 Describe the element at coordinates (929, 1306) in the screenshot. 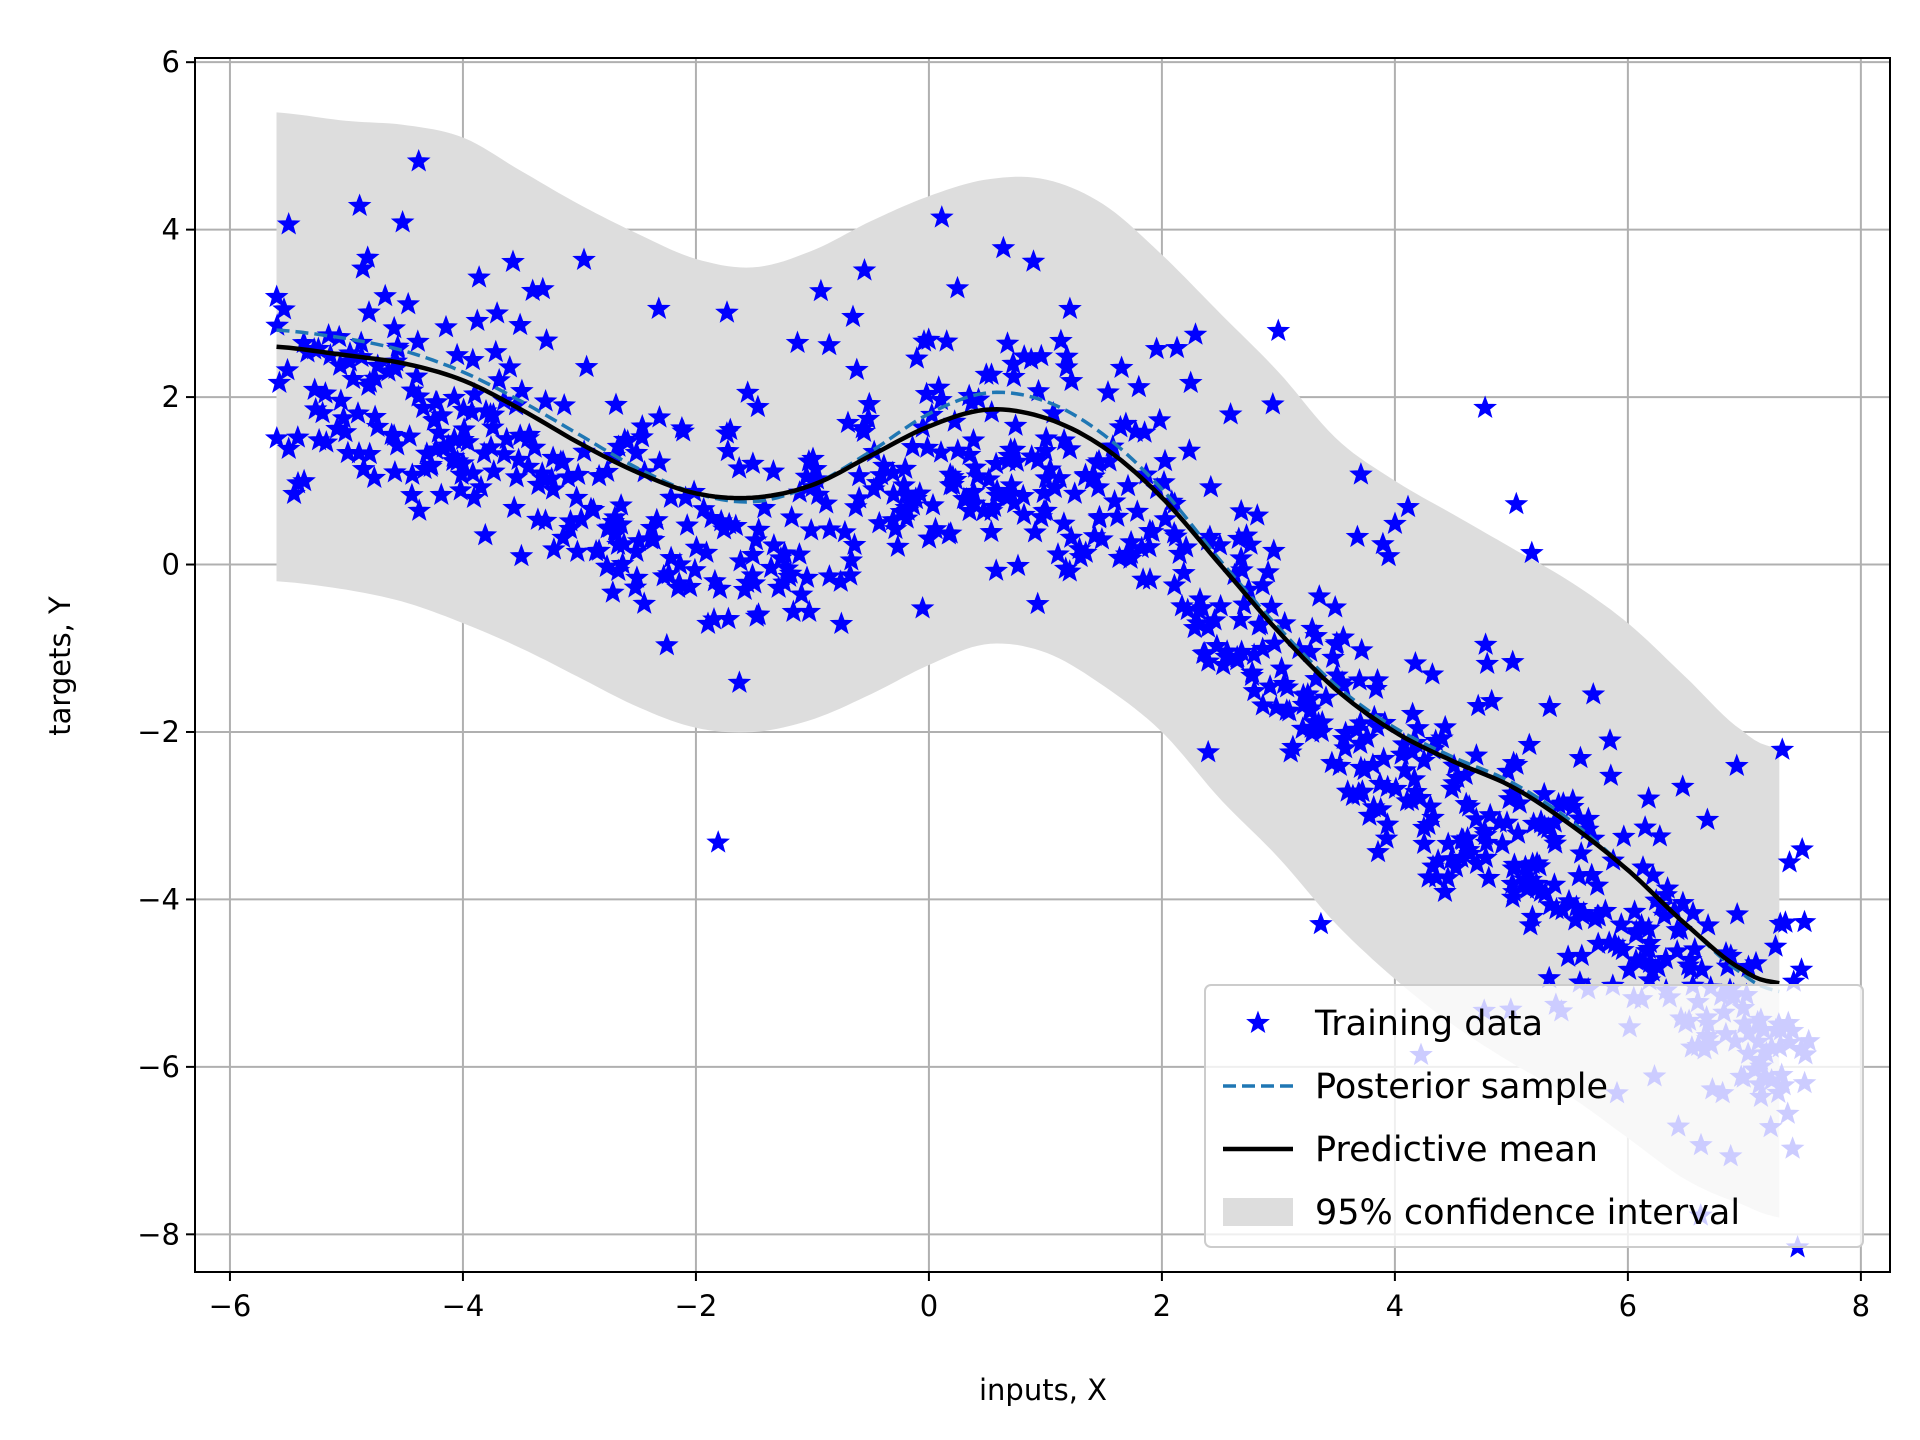

I see `x-tick-label-3: 0` at that location.